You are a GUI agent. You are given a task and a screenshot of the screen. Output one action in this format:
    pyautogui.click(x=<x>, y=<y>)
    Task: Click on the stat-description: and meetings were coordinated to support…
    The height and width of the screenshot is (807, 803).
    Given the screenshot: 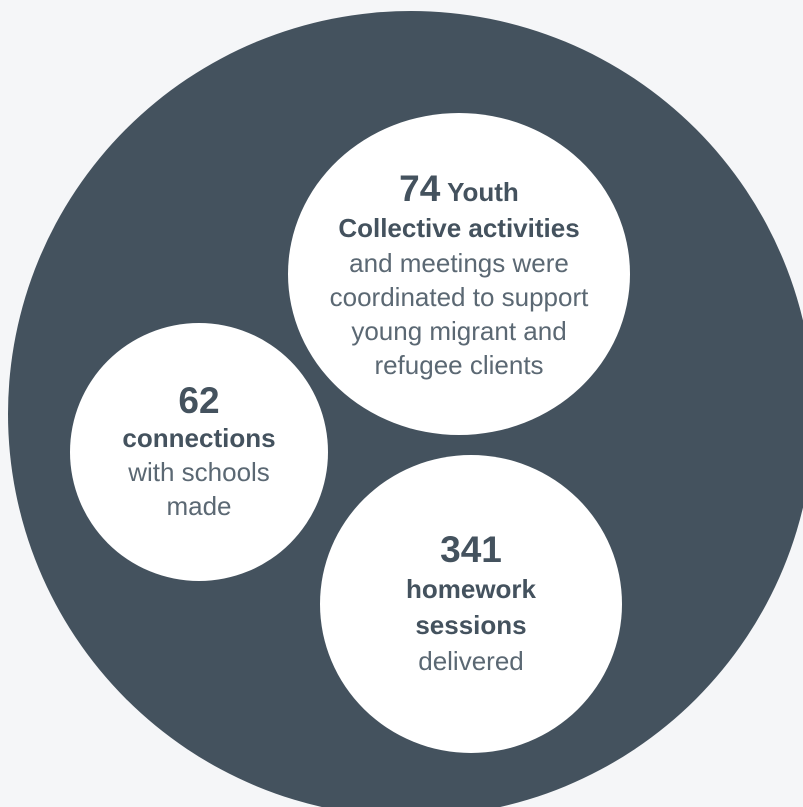 What is the action you would take?
    pyautogui.click(x=459, y=313)
    